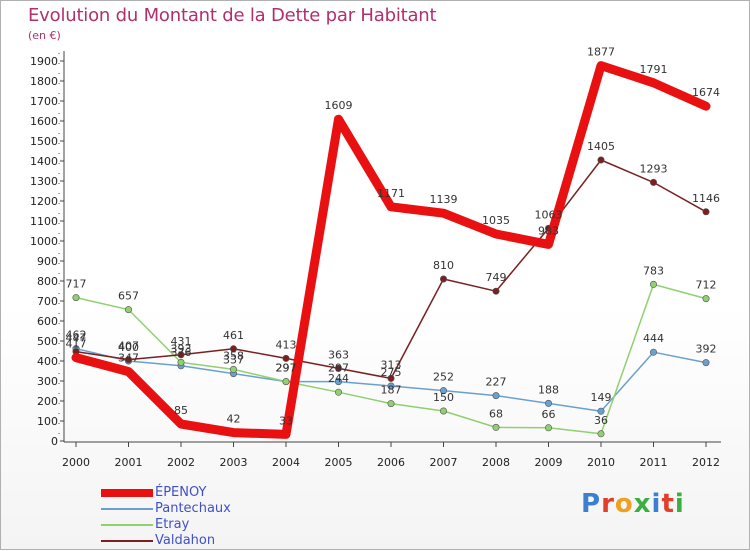  What do you see at coordinates (601, 146) in the screenshot?
I see `data-label: 1405` at bounding box center [601, 146].